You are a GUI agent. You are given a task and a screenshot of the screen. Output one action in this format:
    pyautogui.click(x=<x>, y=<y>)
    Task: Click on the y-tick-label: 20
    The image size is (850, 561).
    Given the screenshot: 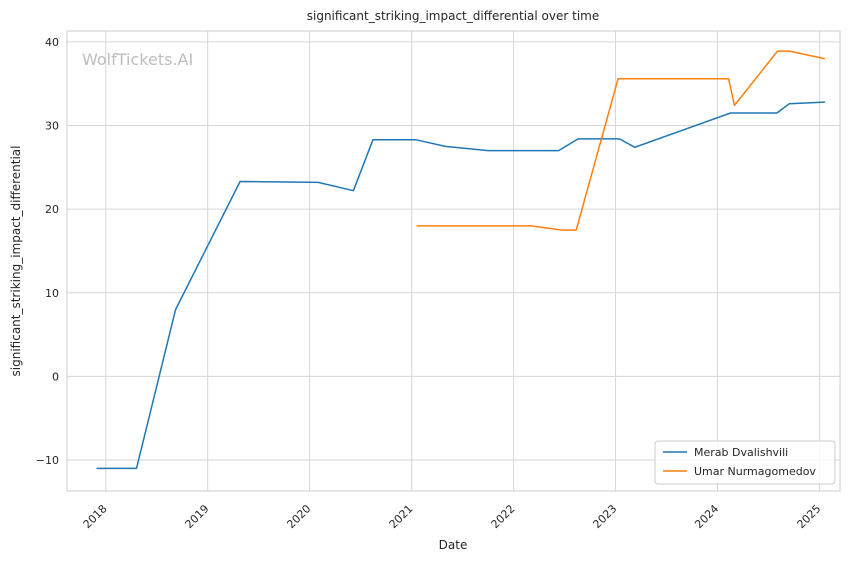 What is the action you would take?
    pyautogui.click(x=52, y=209)
    